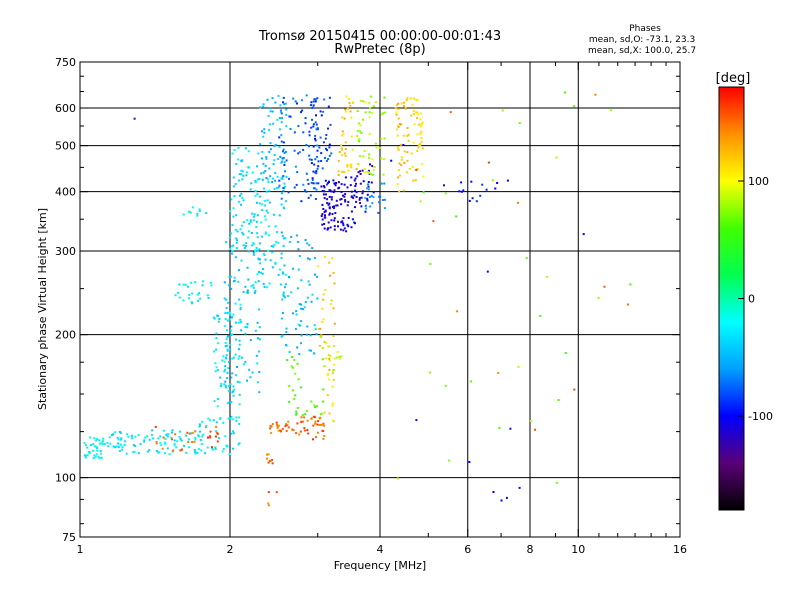 This screenshot has width=800, height=604. What do you see at coordinates (760, 416) in the screenshot?
I see `colorbar-tick-label: -100` at bounding box center [760, 416].